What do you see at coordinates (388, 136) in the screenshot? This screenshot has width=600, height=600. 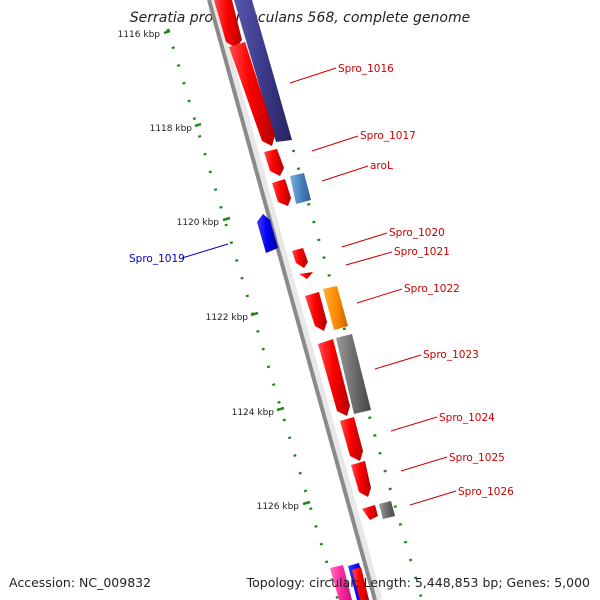 I see `gene-label-spro-1017: Spro_1017` at bounding box center [388, 136].